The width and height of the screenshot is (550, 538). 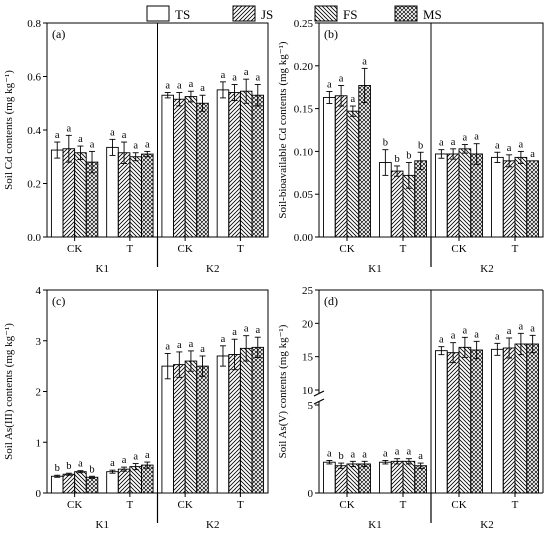 What do you see at coordinates (311, 494) in the screenshot?
I see `y-tick-label: 0` at bounding box center [311, 494].